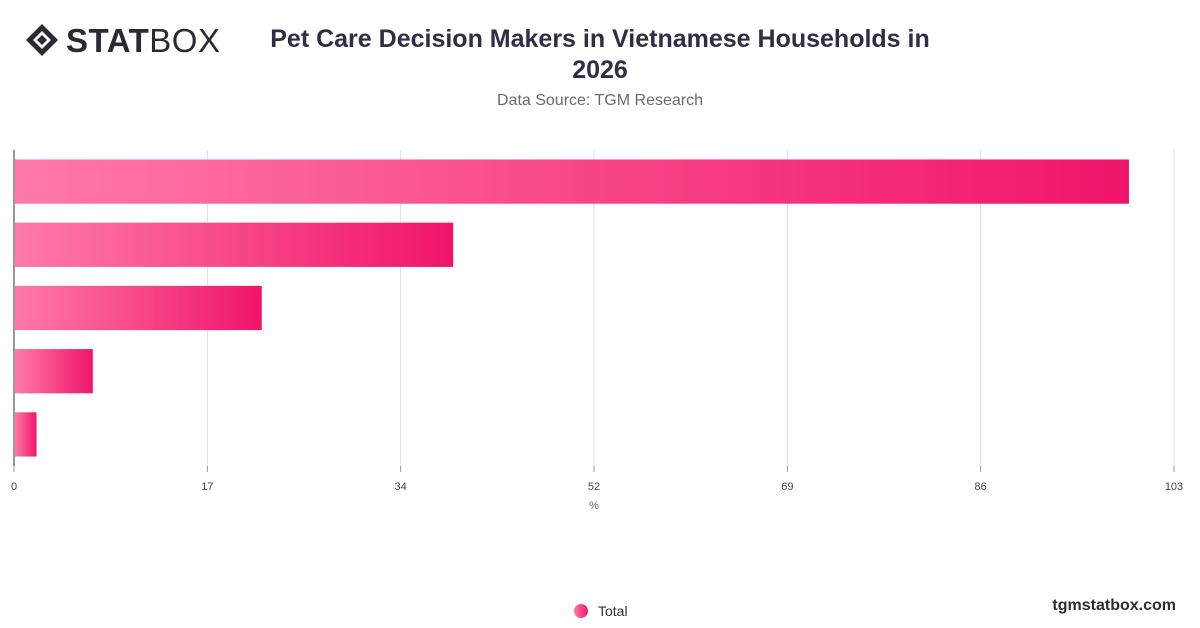  I want to click on x-tick-label: 34, so click(401, 487).